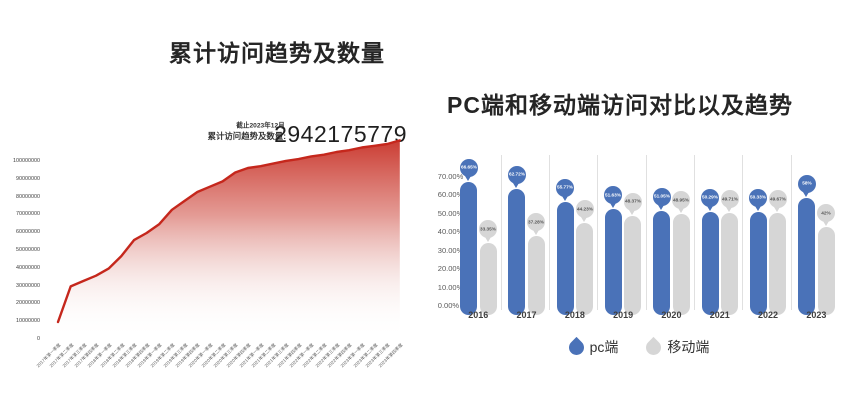  What do you see at coordinates (758, 263) in the screenshot?
I see `pc-bar-2022` at bounding box center [758, 263].